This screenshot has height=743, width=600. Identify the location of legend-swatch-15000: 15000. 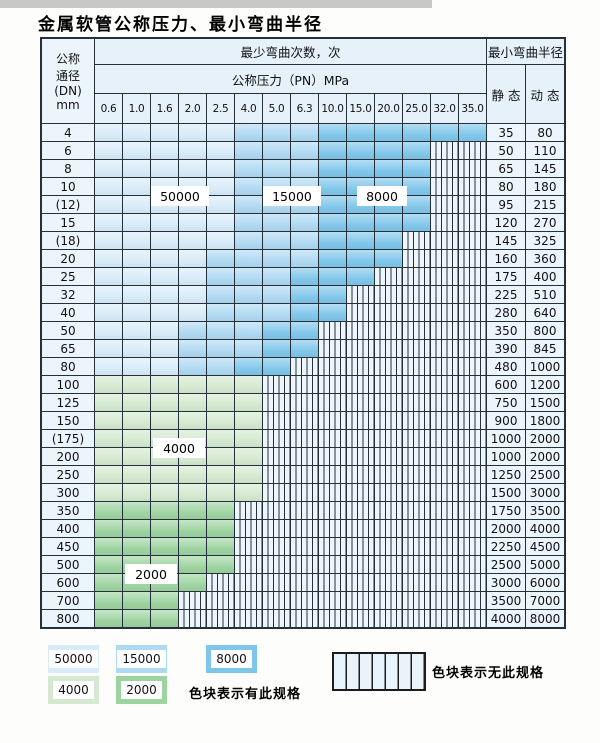
(141, 659).